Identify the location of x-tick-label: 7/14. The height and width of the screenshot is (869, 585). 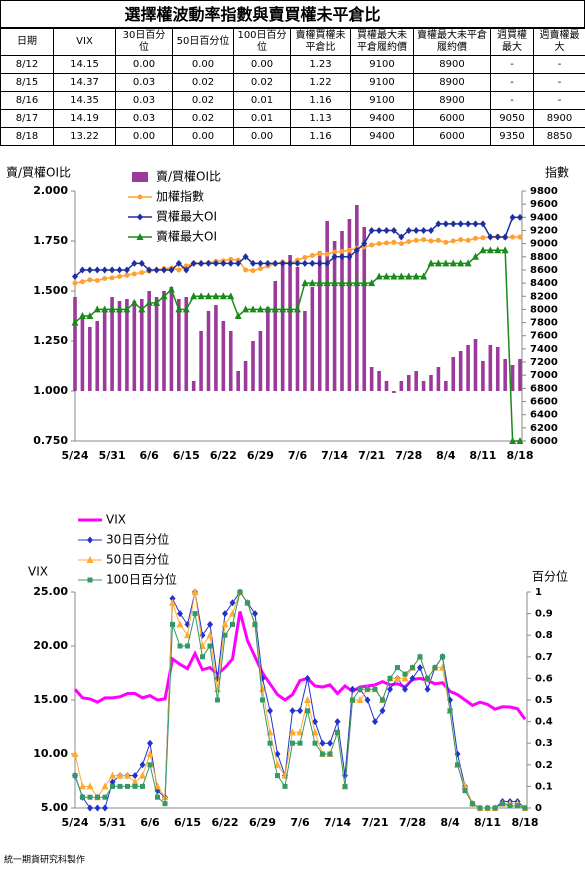
(337, 822).